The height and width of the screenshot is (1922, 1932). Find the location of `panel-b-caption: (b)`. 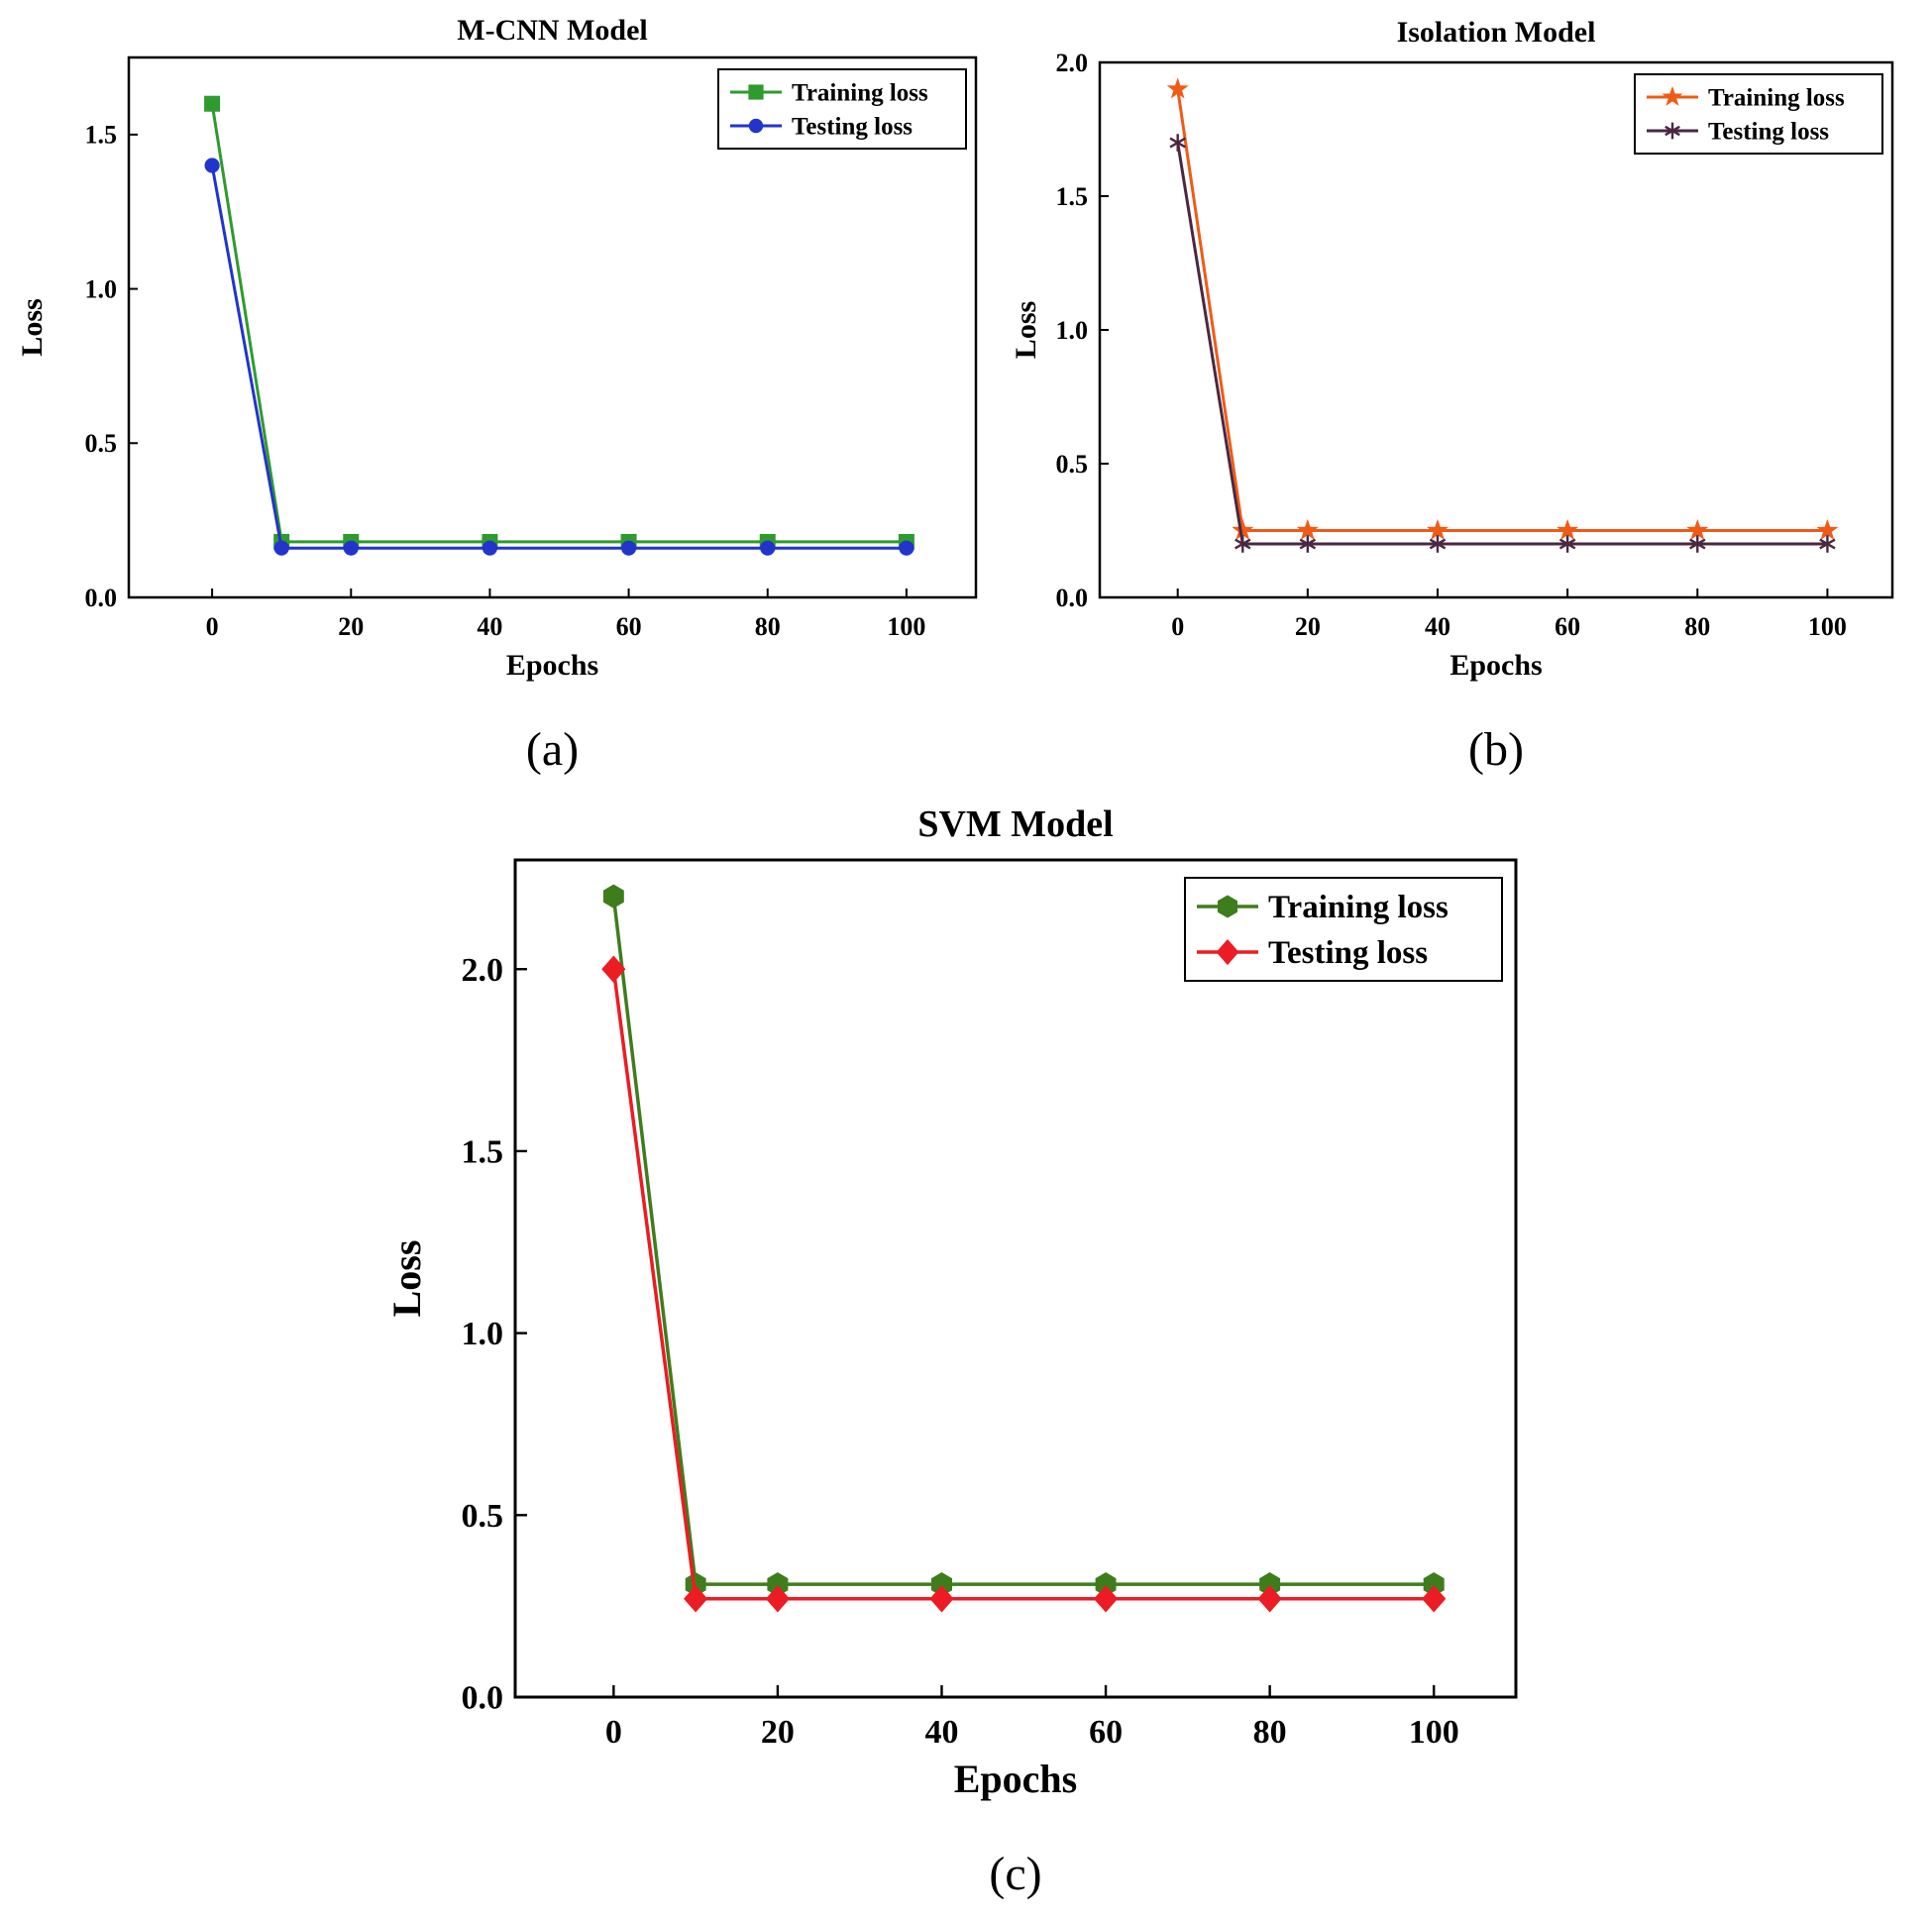

panel-b-caption: (b) is located at coordinates (1496, 750).